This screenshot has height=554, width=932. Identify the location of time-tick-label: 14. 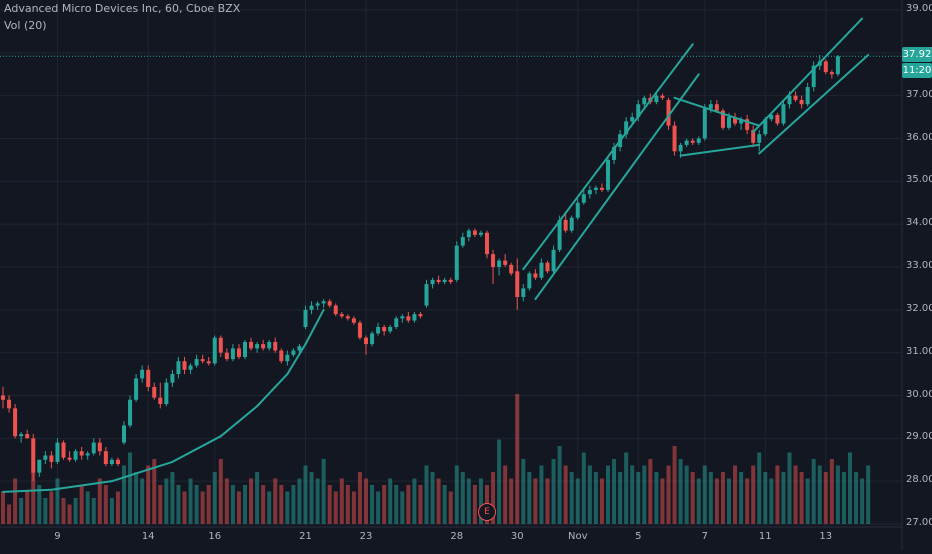
(148, 536).